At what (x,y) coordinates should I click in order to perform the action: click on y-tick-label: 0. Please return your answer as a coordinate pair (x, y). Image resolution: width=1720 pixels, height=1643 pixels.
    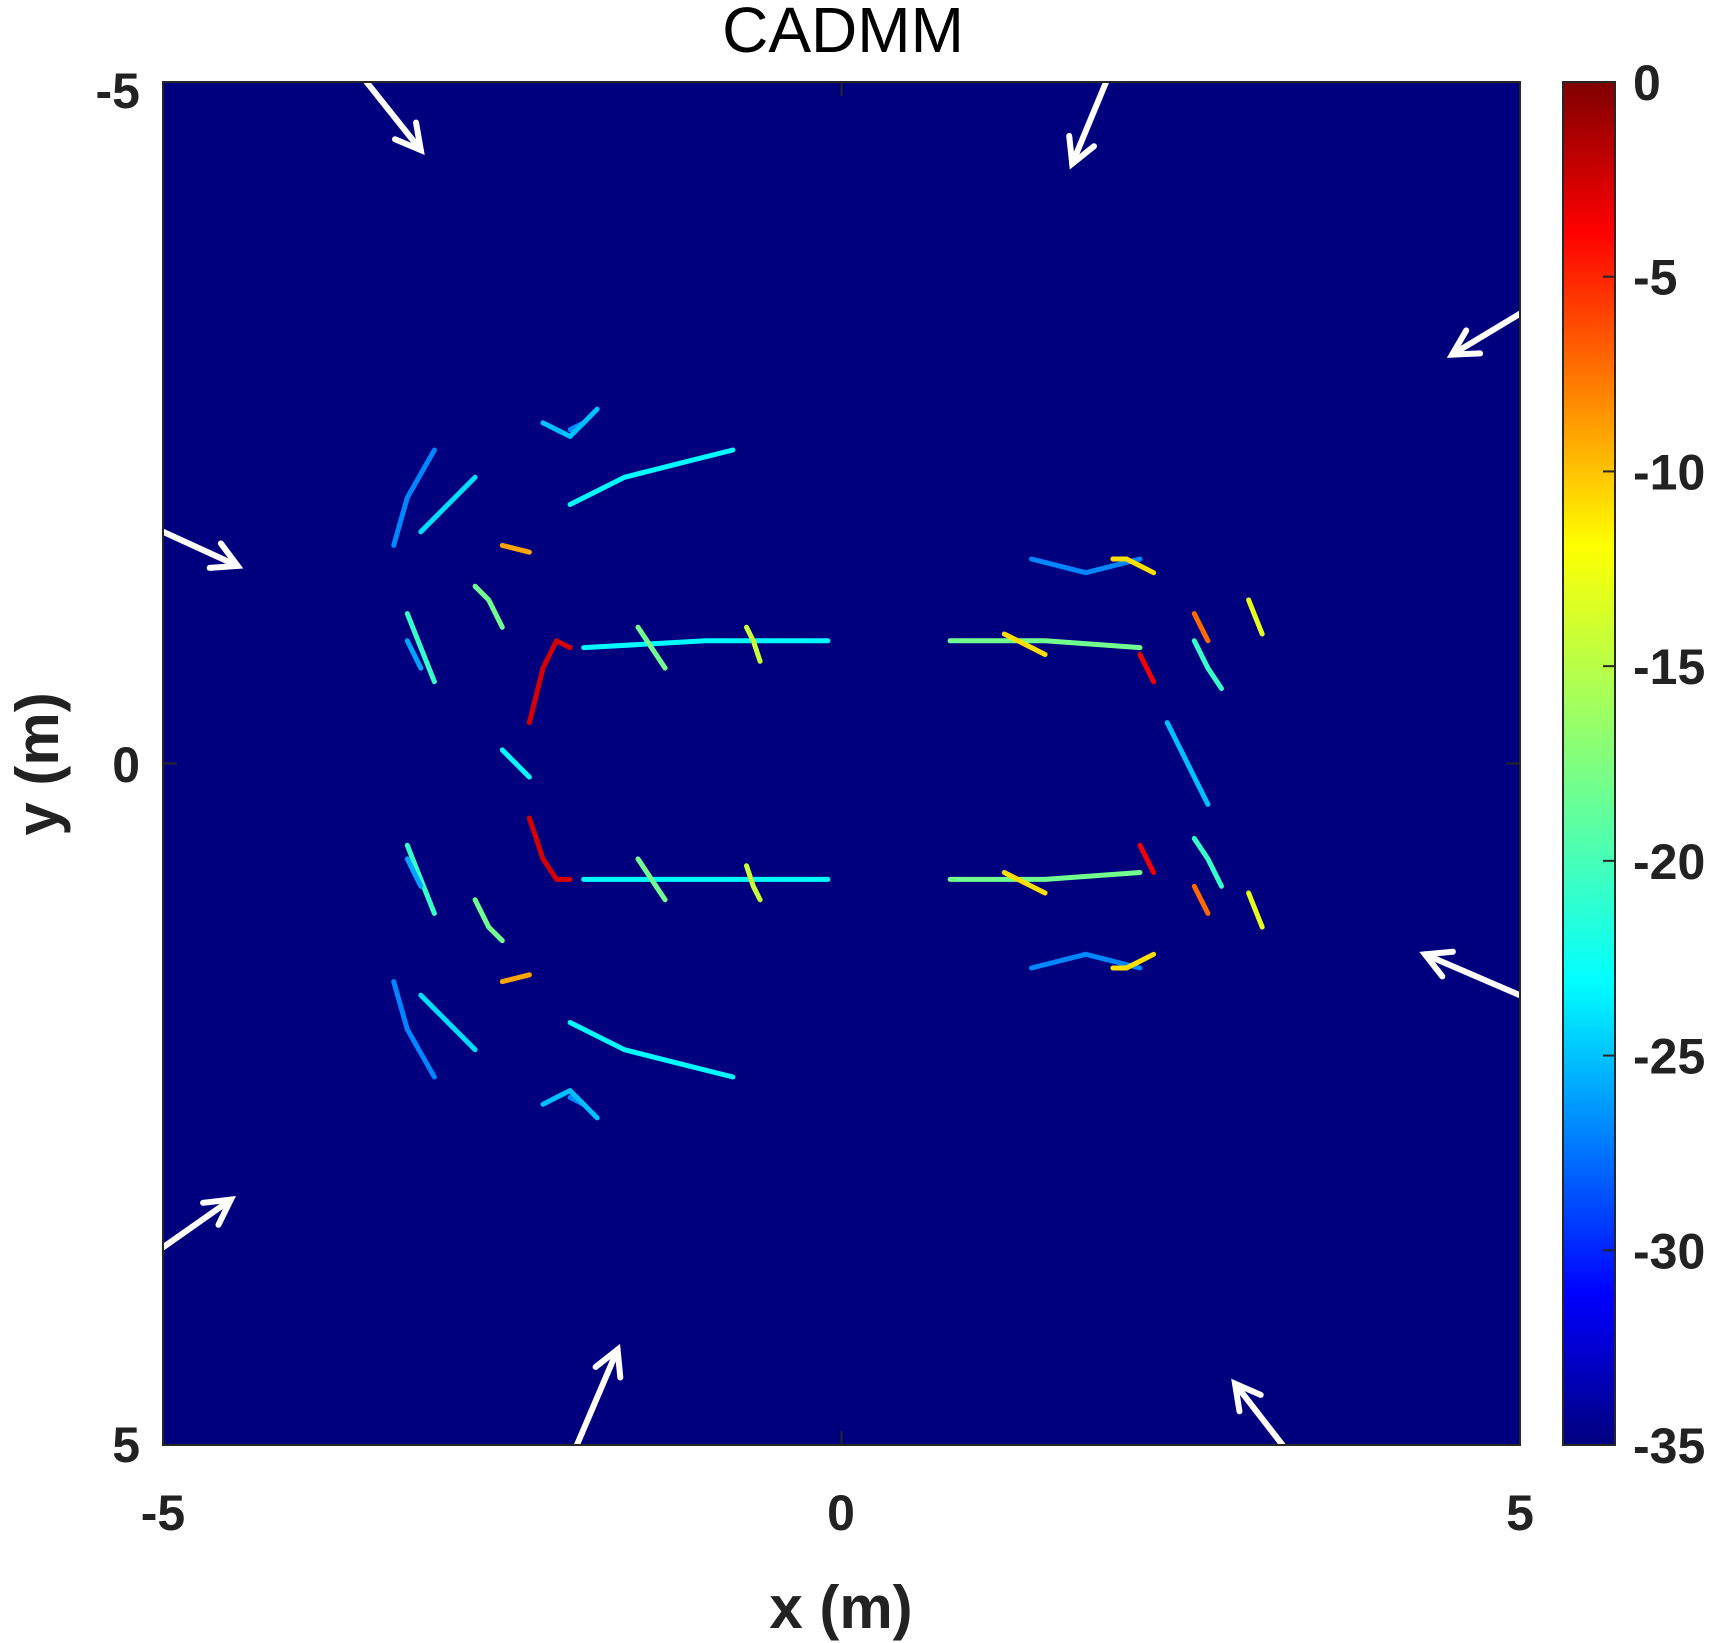
    Looking at the image, I should click on (126, 765).